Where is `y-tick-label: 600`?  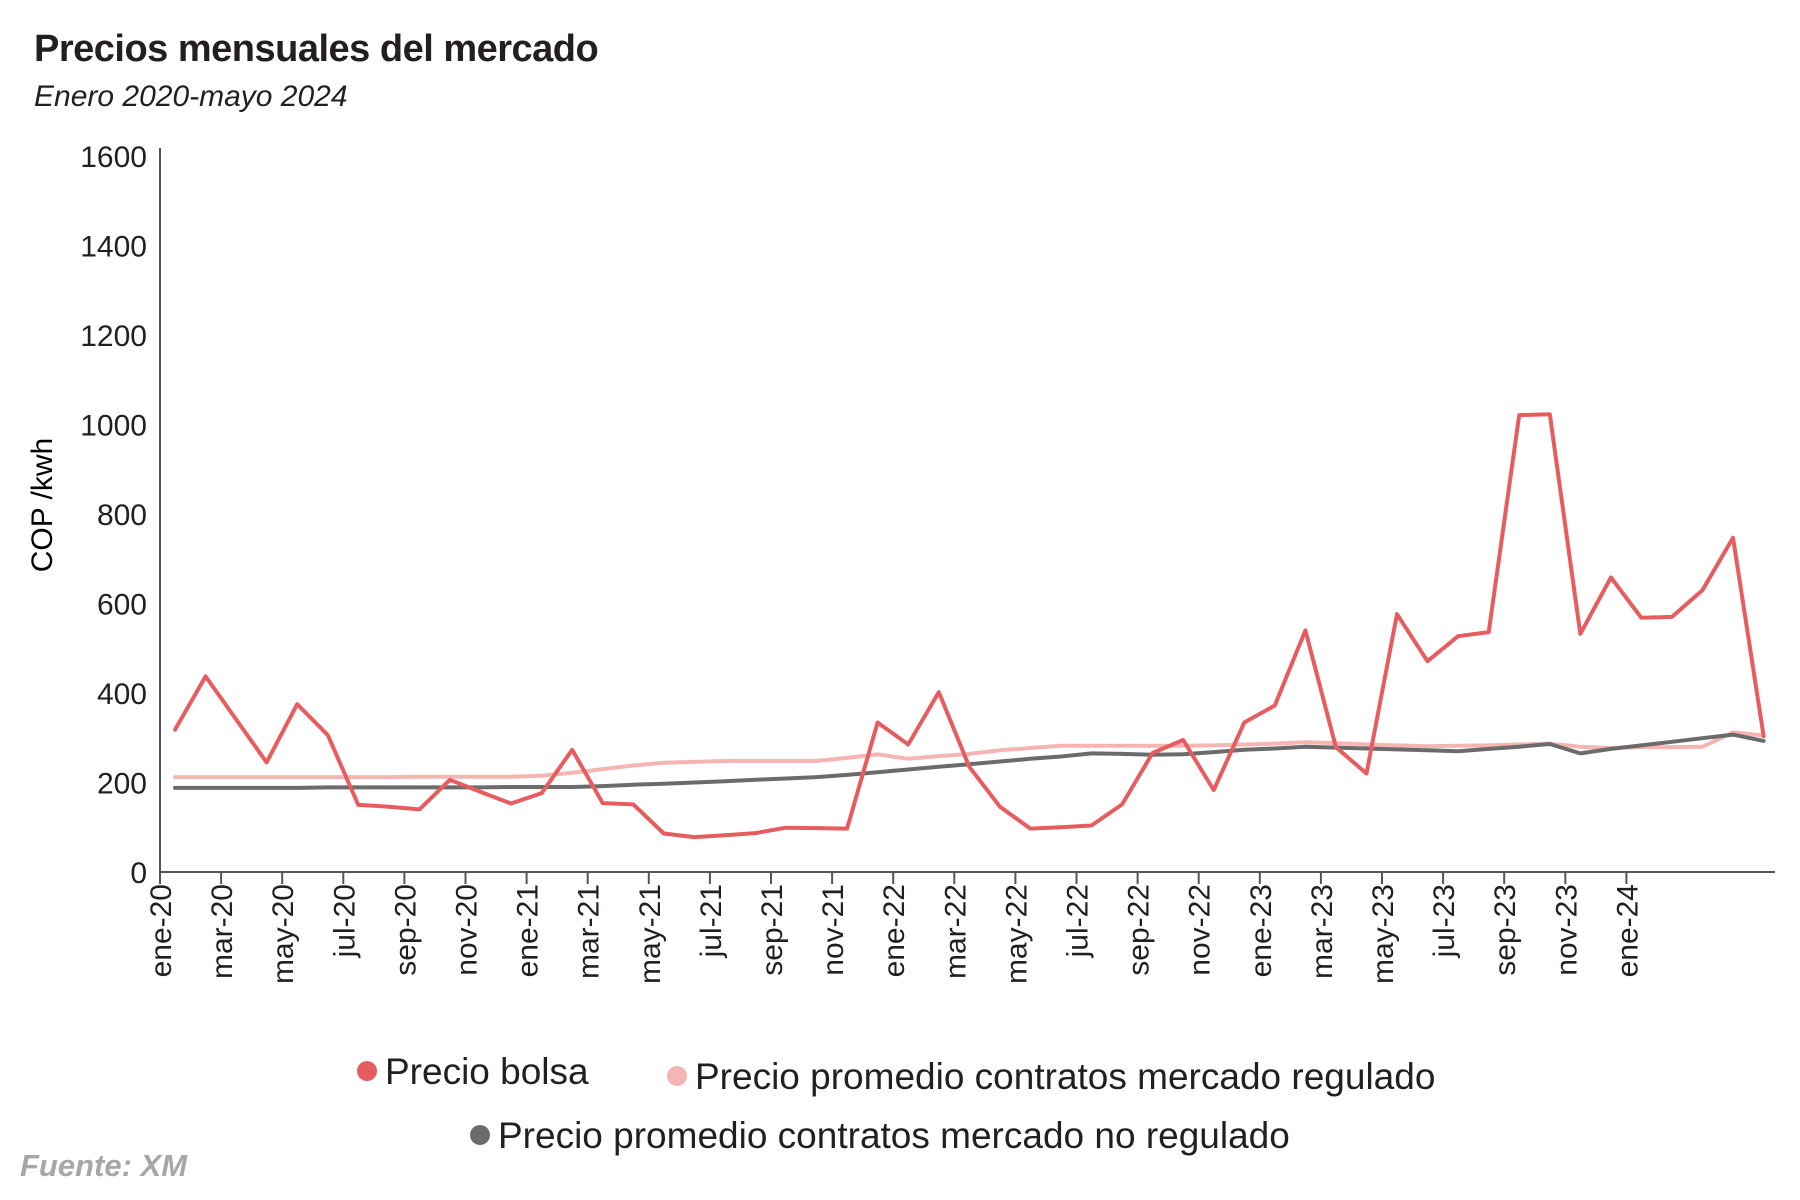
y-tick-label: 600 is located at coordinates (122, 605).